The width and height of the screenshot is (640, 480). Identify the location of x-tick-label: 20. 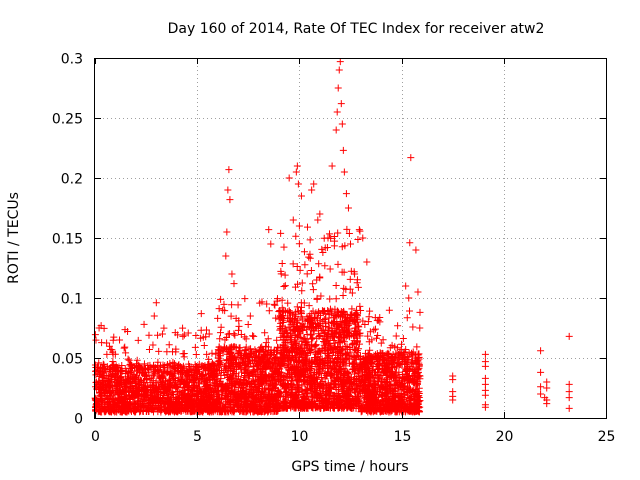
(505, 437).